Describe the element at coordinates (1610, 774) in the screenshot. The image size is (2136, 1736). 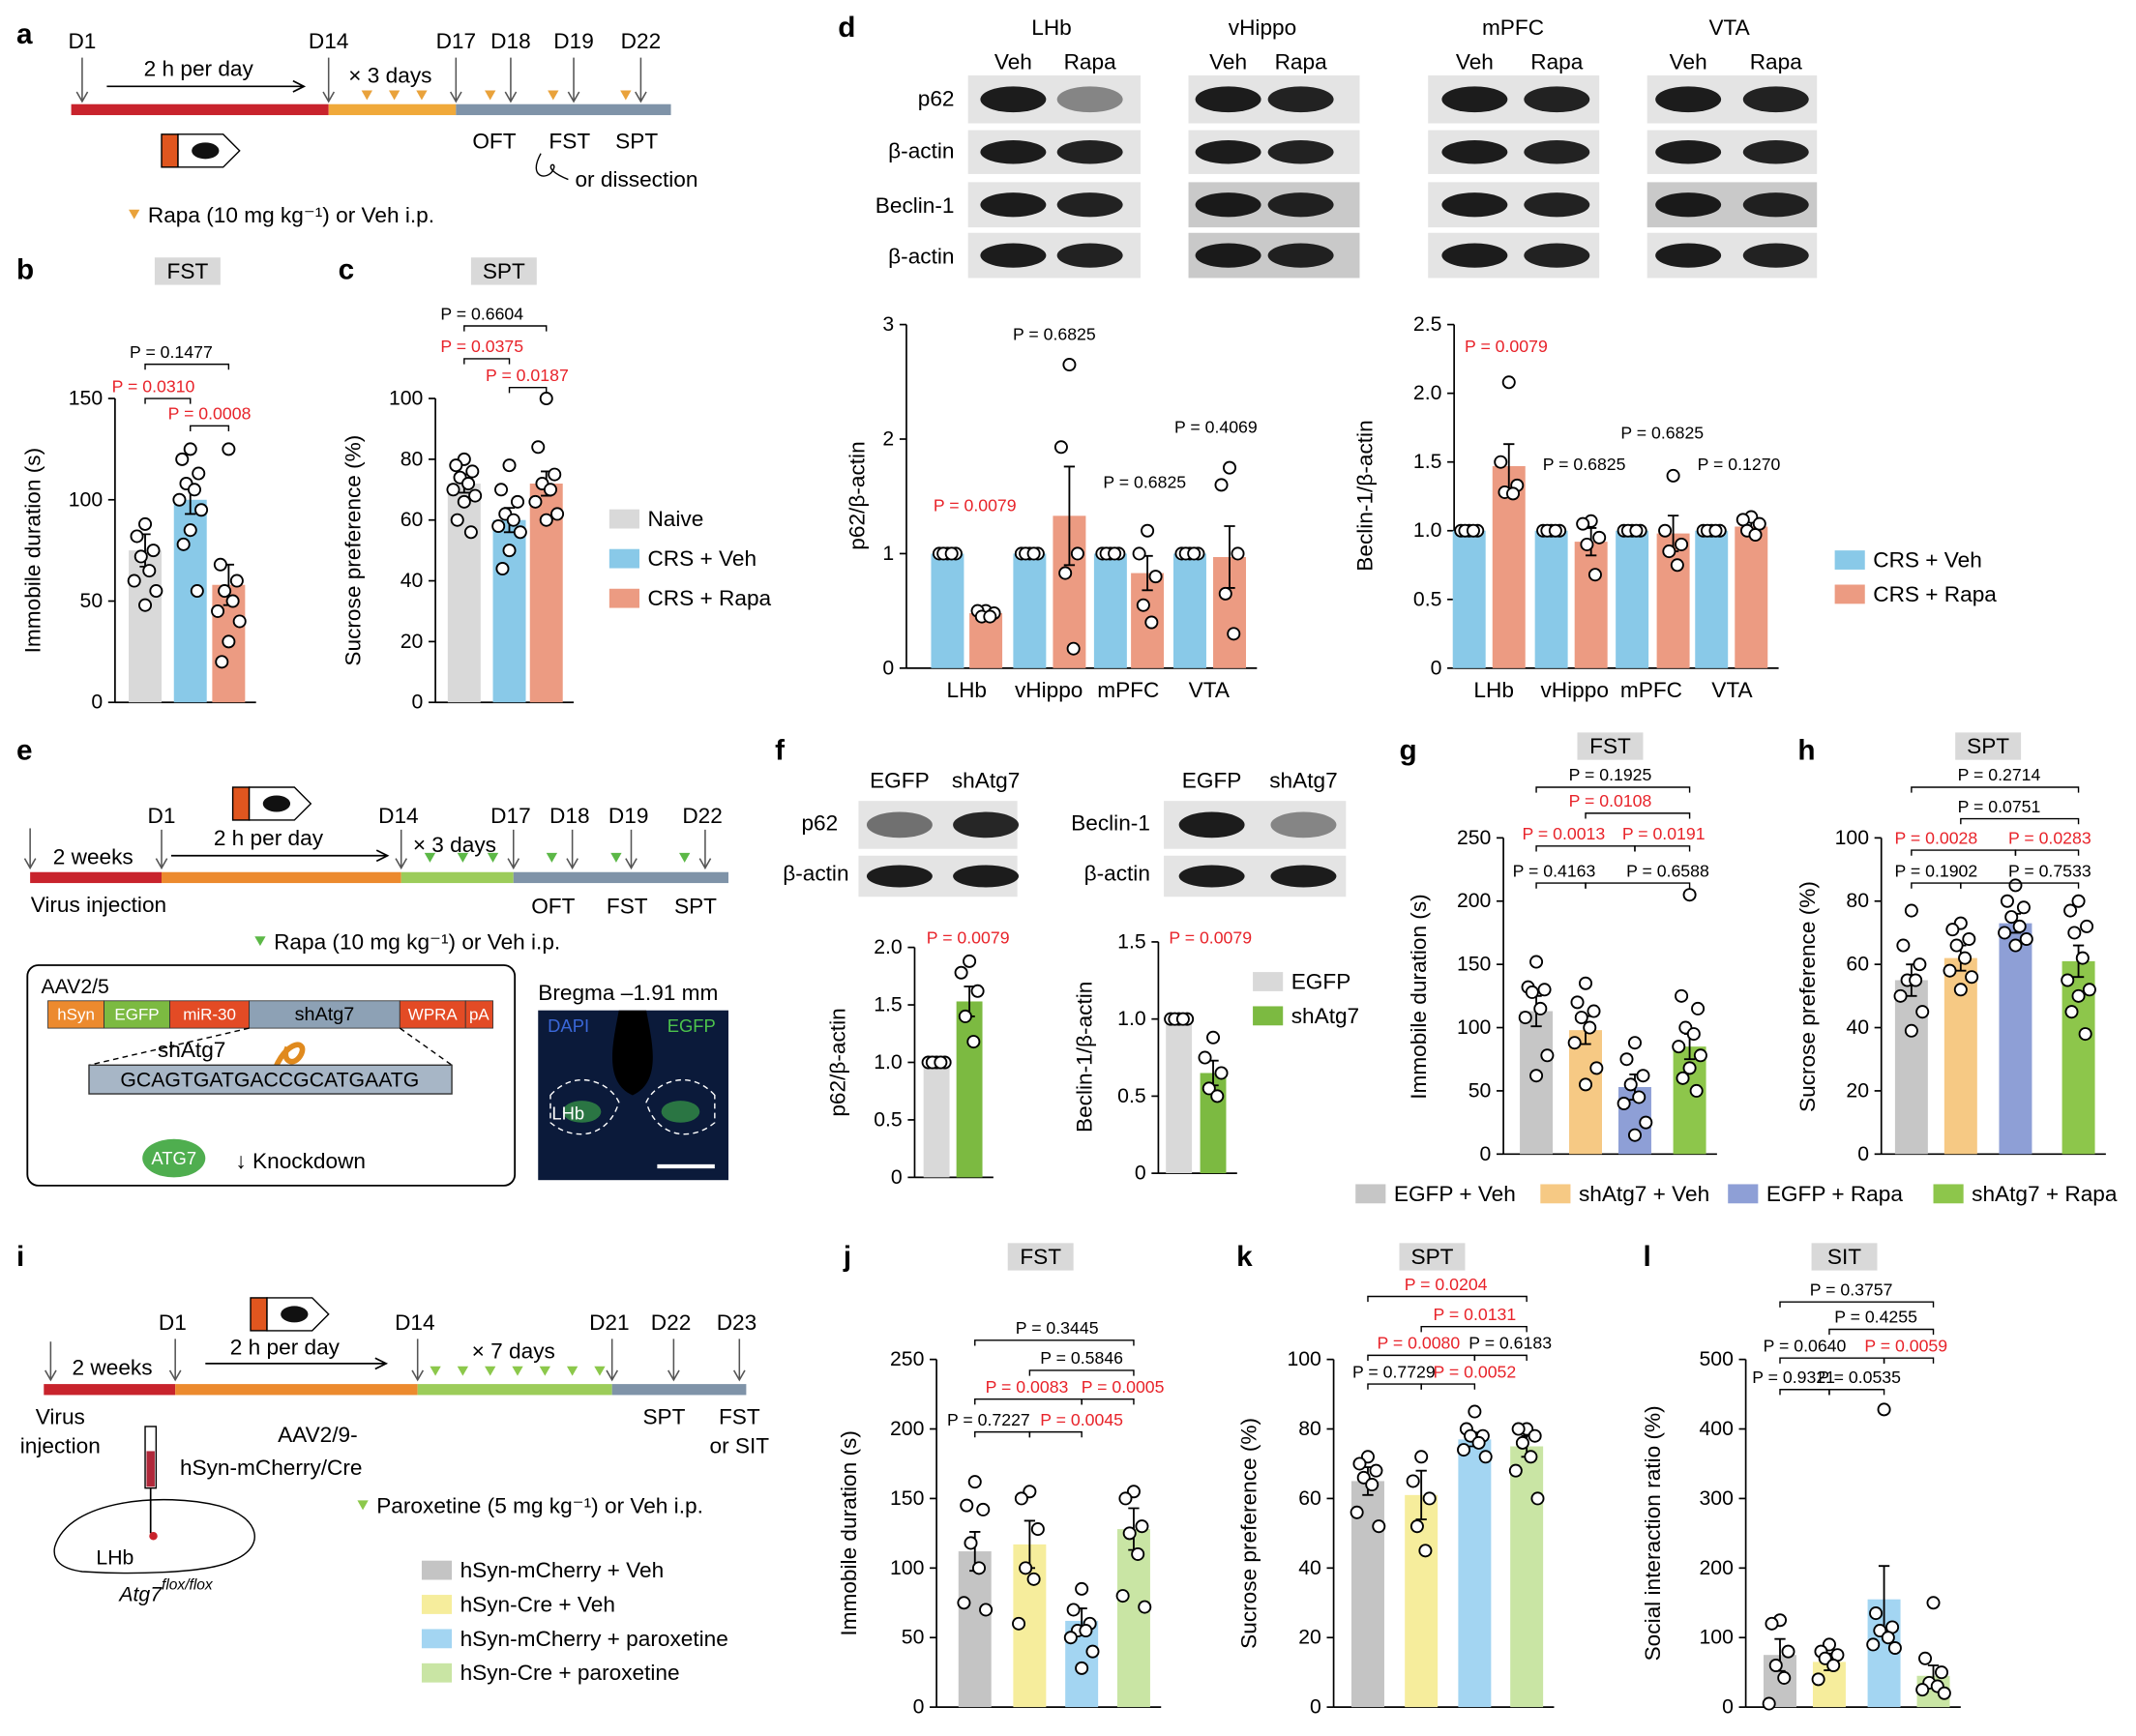
I see `p-value: P = 0.1925` at that location.